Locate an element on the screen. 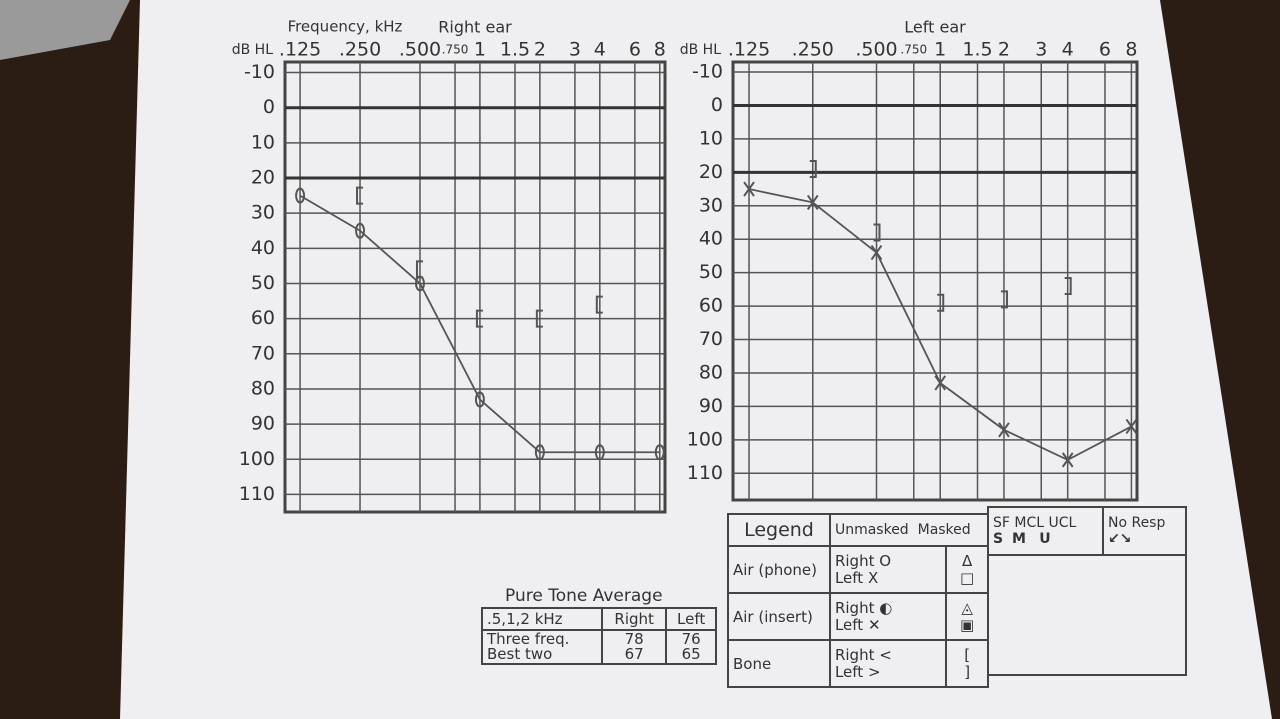 Image resolution: width=1280 pixels, height=719 pixels. y-tick-label: 90 is located at coordinates (711, 406).